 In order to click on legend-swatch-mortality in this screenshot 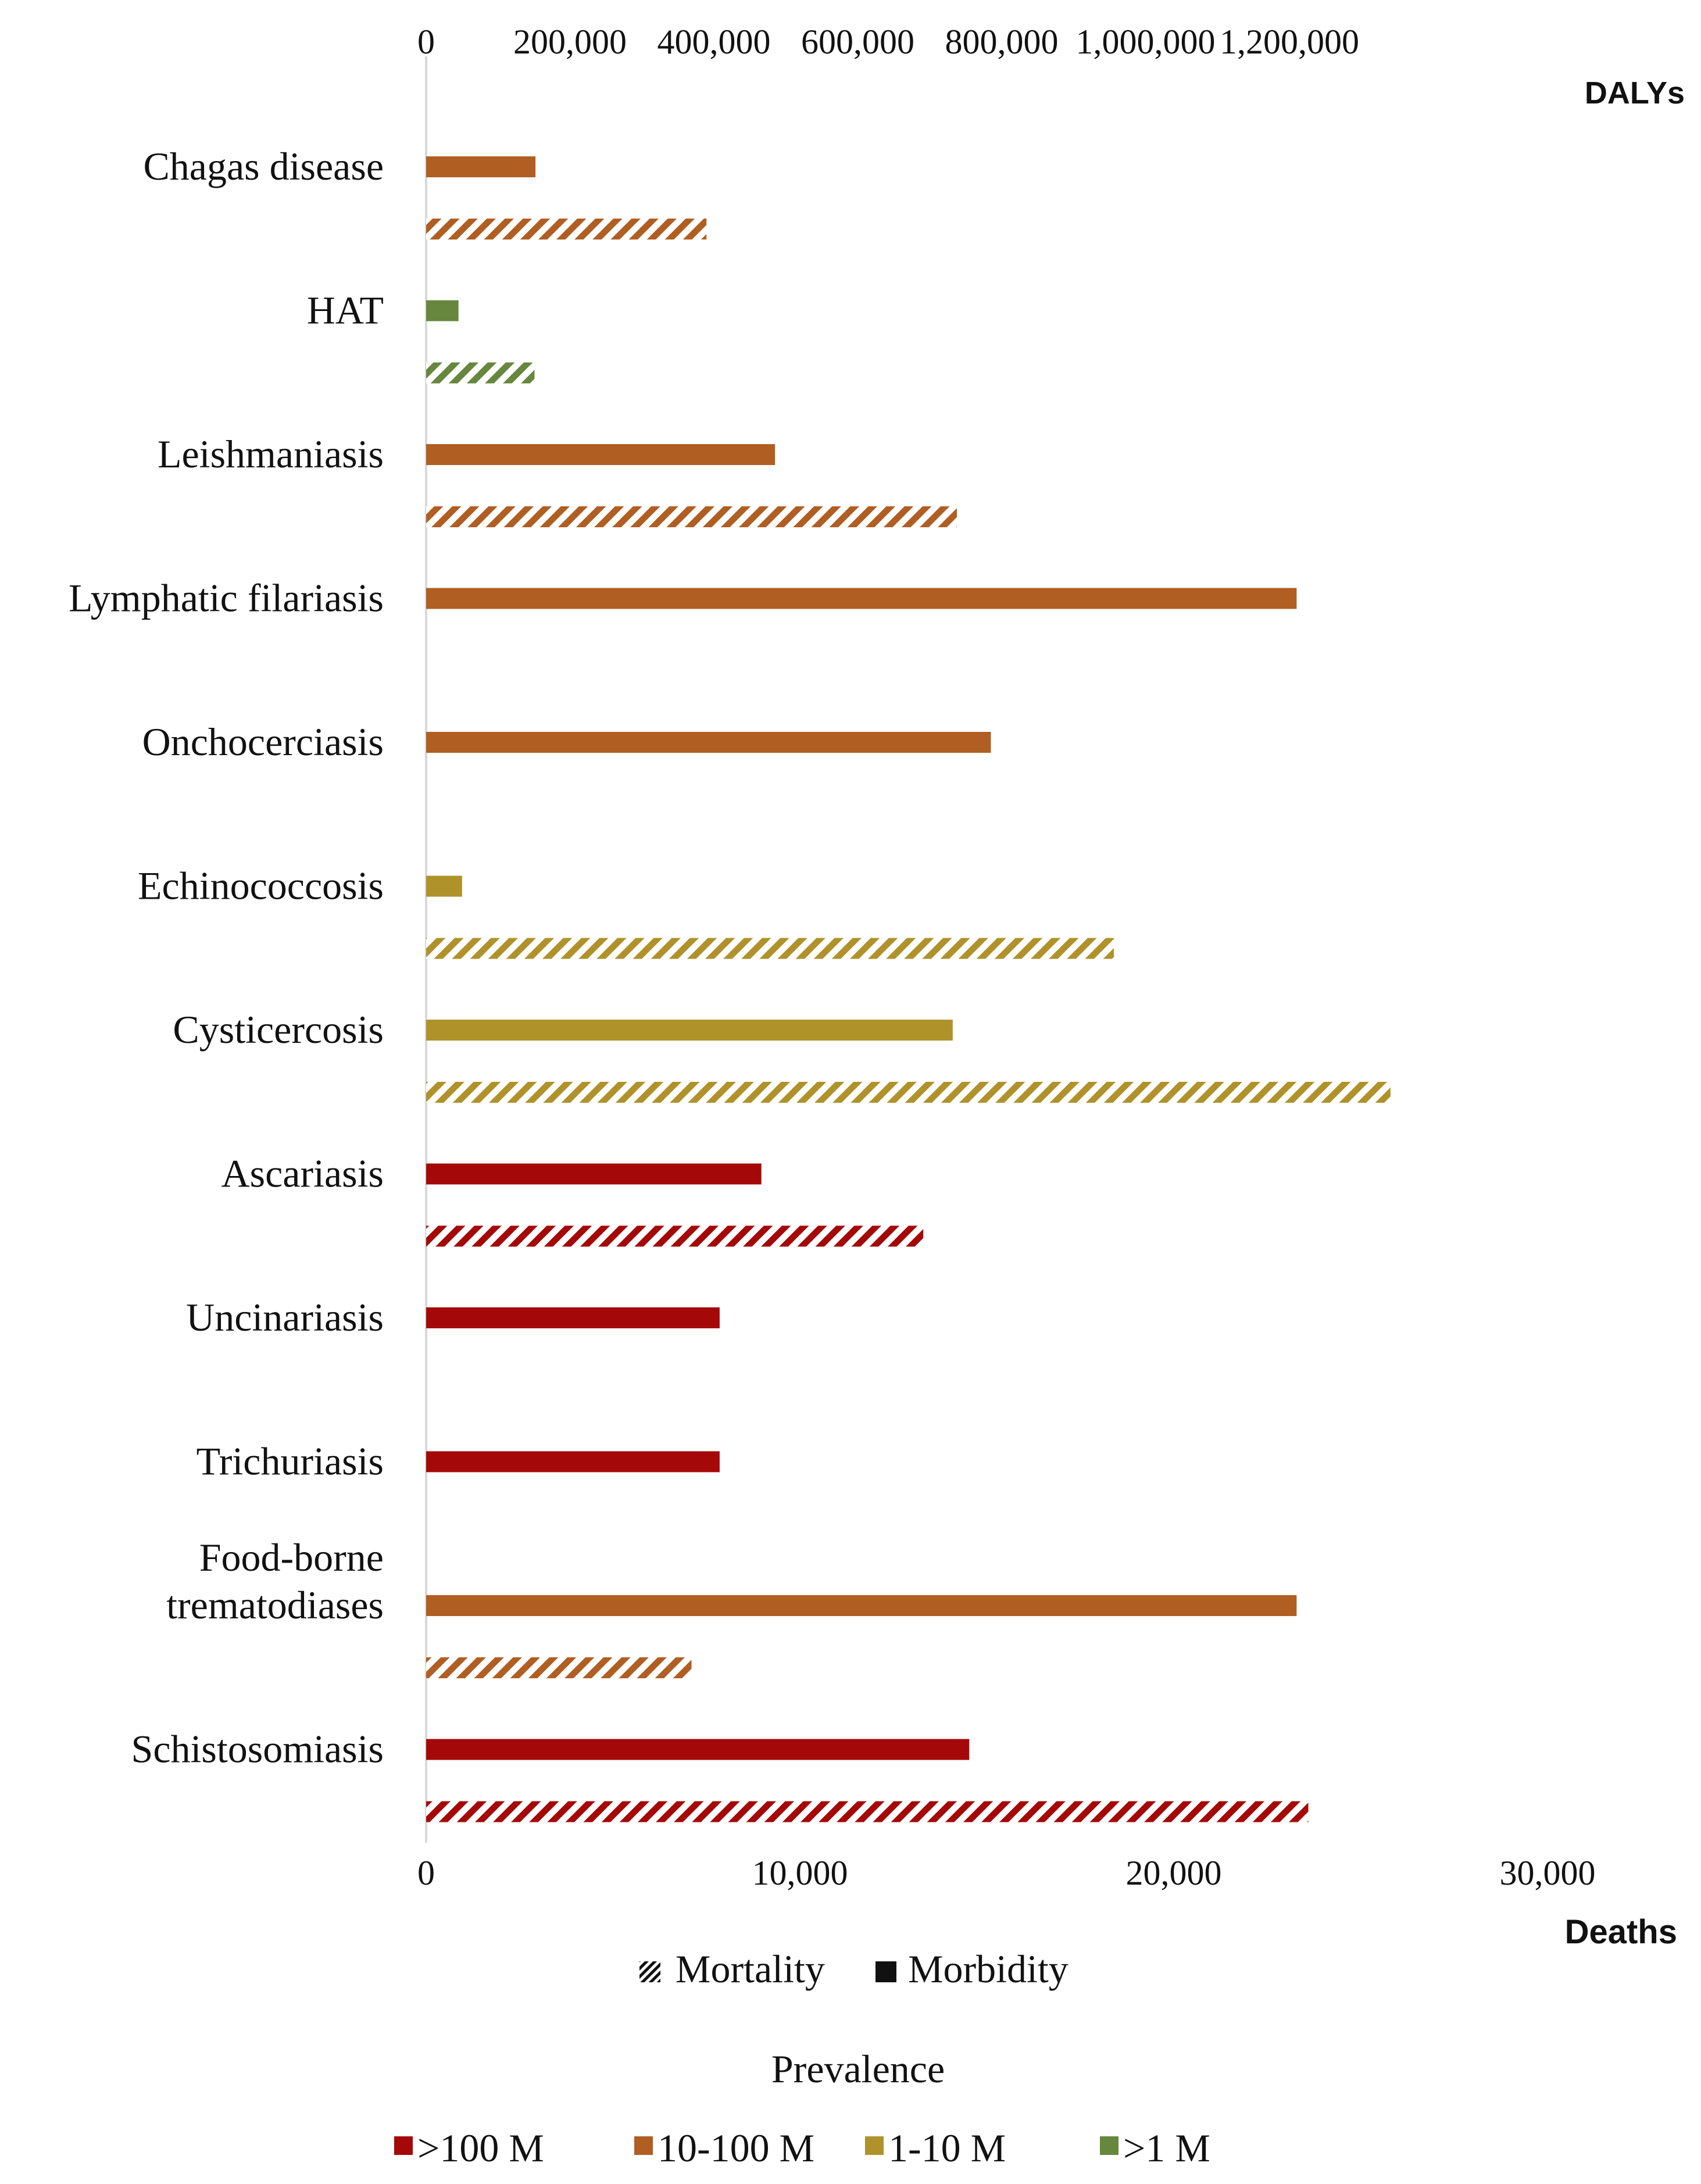, I will do `click(649, 1972)`.